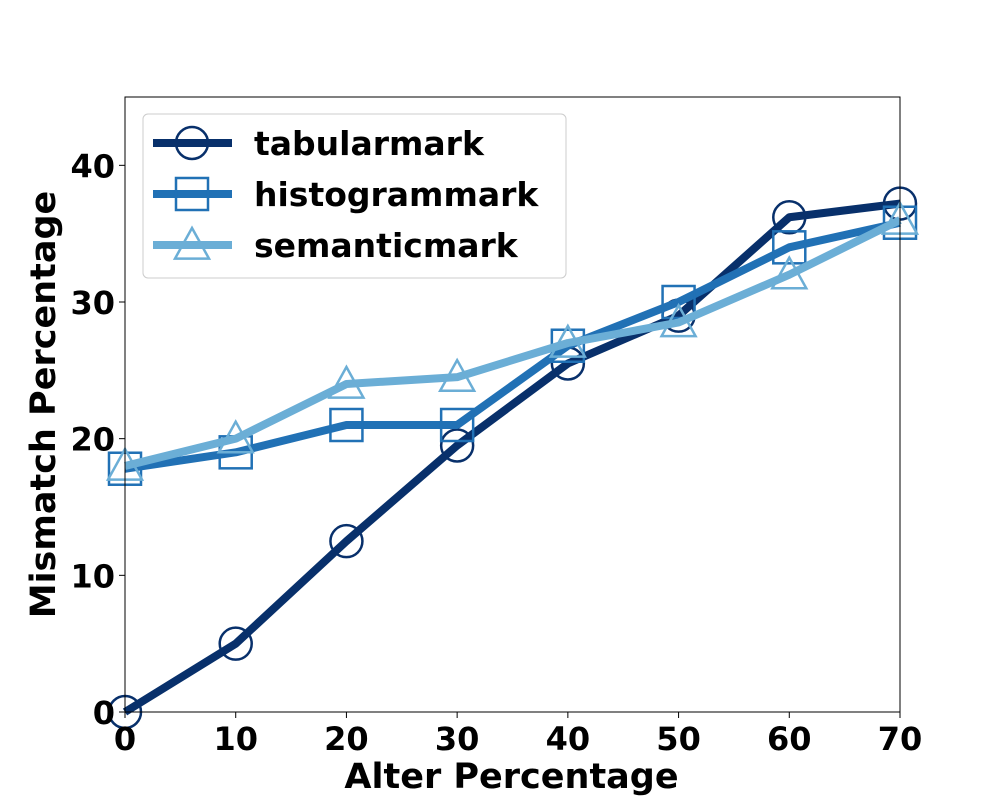 This screenshot has height=800, width=1000. I want to click on x-tick-label: 20, so click(346, 739).